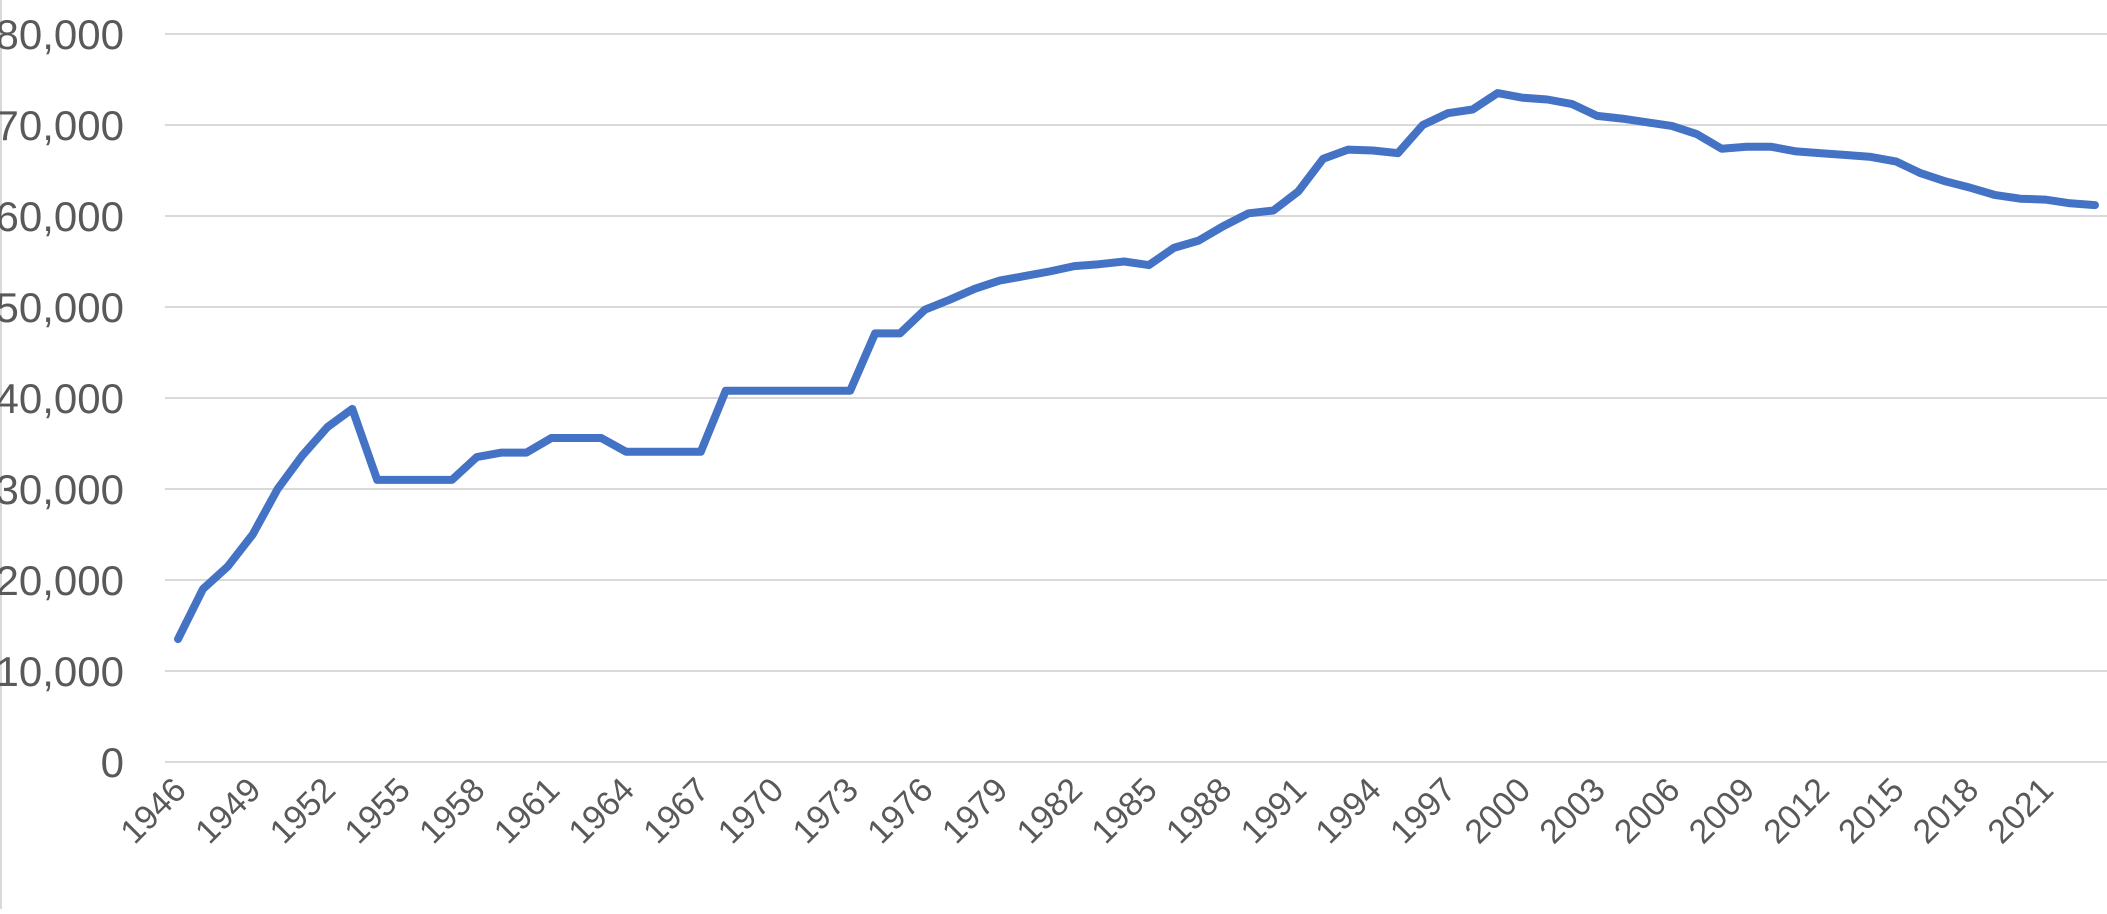 This screenshot has width=2107, height=914. What do you see at coordinates (1124, 811) in the screenshot?
I see `x-tick-label: 1985` at bounding box center [1124, 811].